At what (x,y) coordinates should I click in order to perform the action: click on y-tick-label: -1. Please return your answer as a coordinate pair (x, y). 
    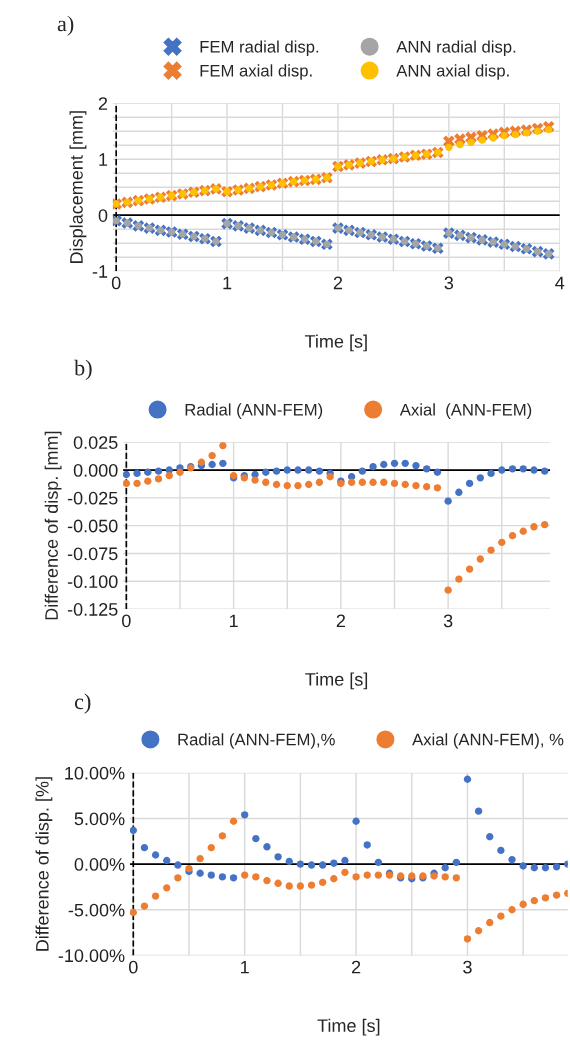
    Looking at the image, I should click on (100, 271).